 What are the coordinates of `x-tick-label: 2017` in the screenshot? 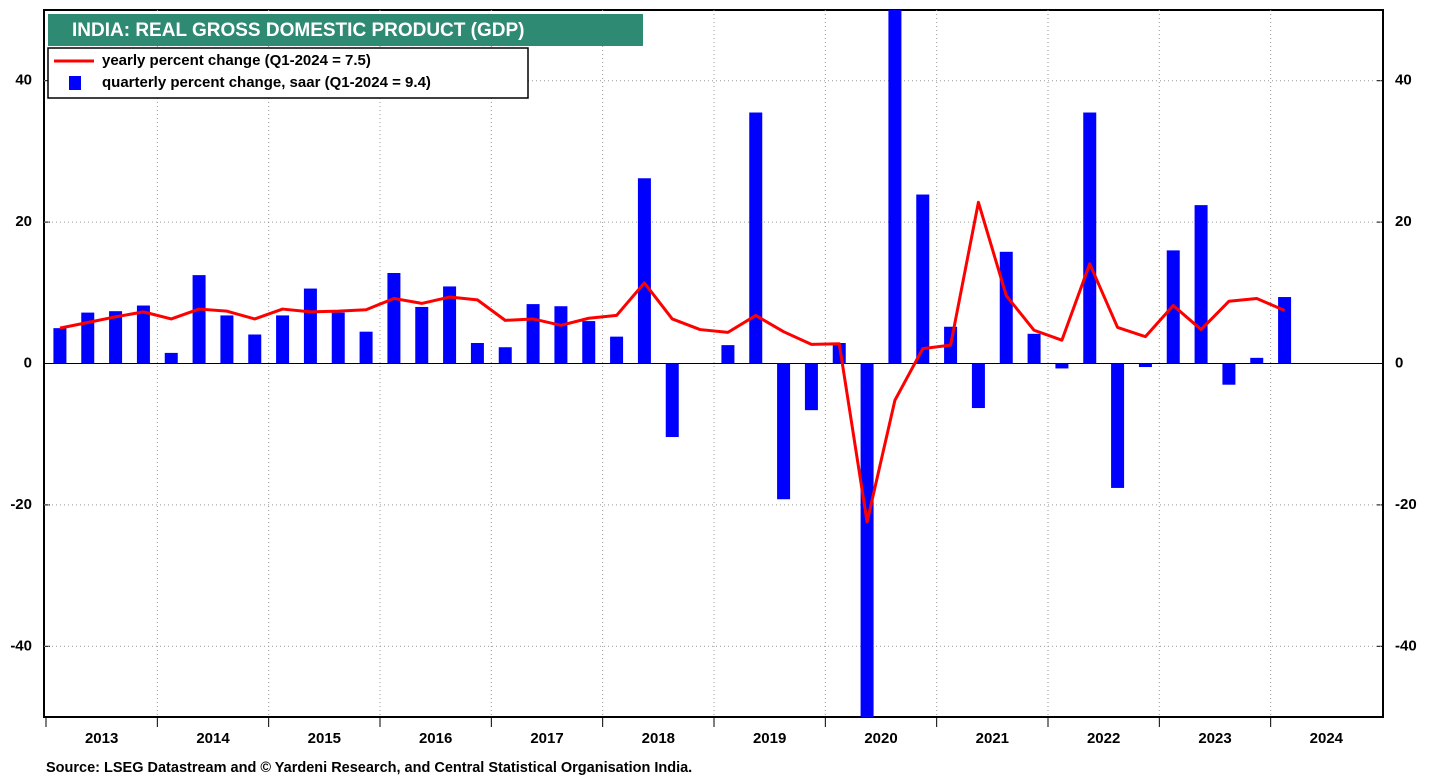 It's located at (546, 738).